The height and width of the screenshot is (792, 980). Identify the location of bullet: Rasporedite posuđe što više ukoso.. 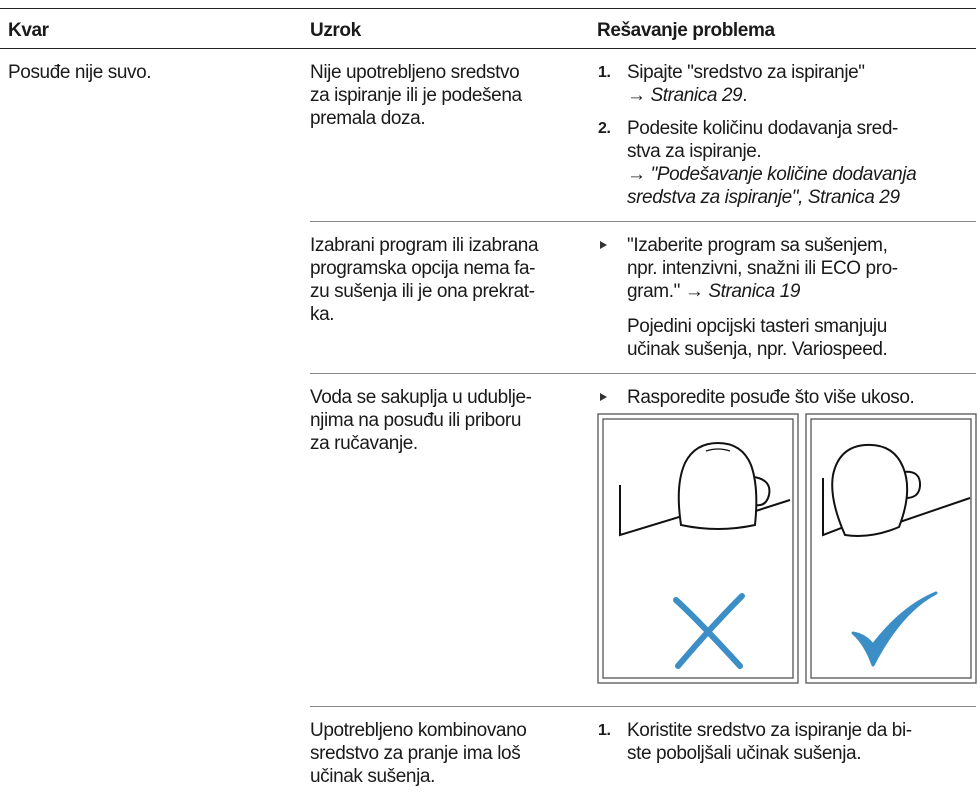
(771, 397).